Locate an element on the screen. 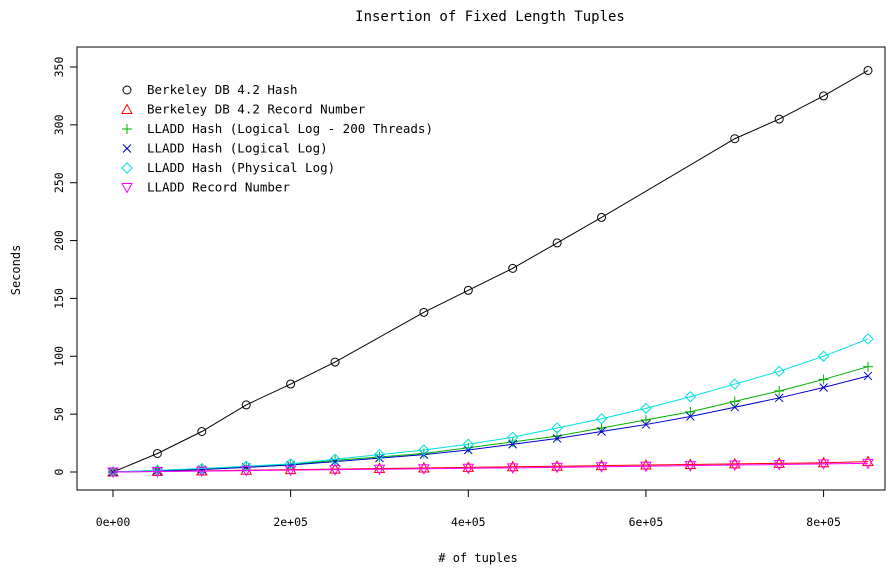 The image size is (888, 570). legend-item: LLADD Record Number is located at coordinates (205, 187).